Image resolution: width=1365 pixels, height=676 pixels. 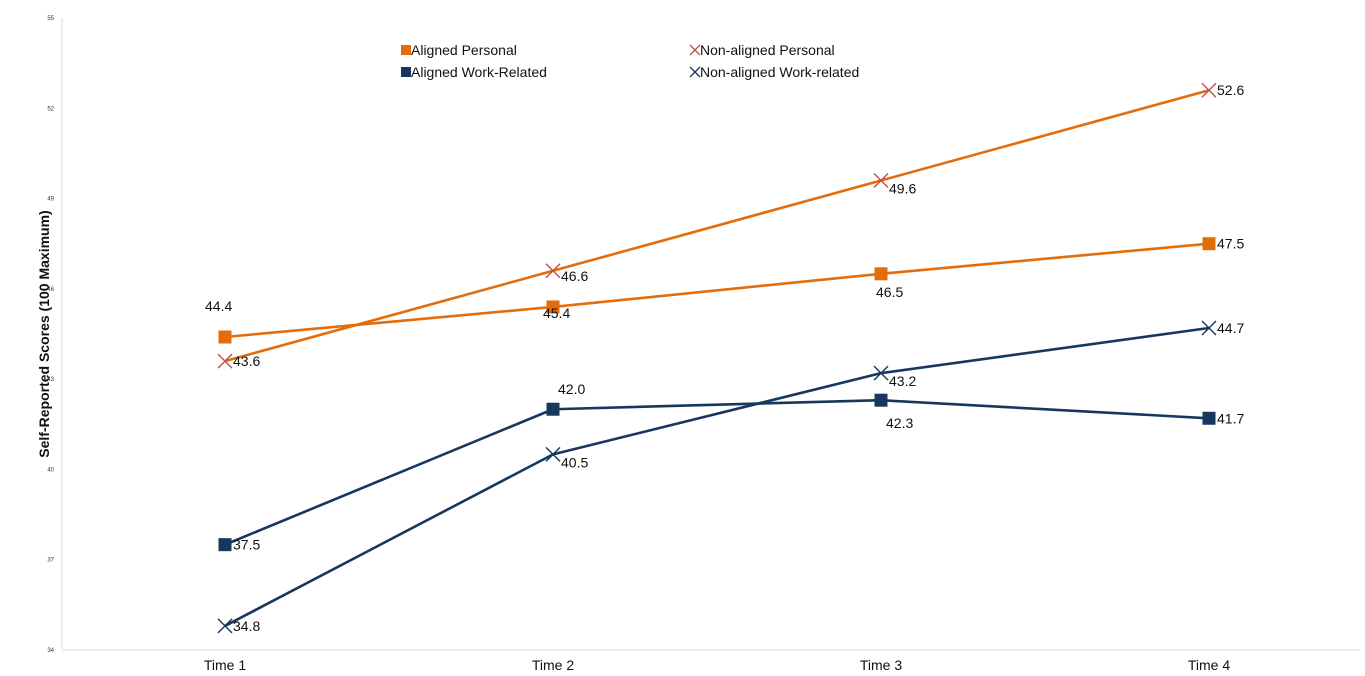 What do you see at coordinates (902, 381) in the screenshot?
I see `data-label: 43.2` at bounding box center [902, 381].